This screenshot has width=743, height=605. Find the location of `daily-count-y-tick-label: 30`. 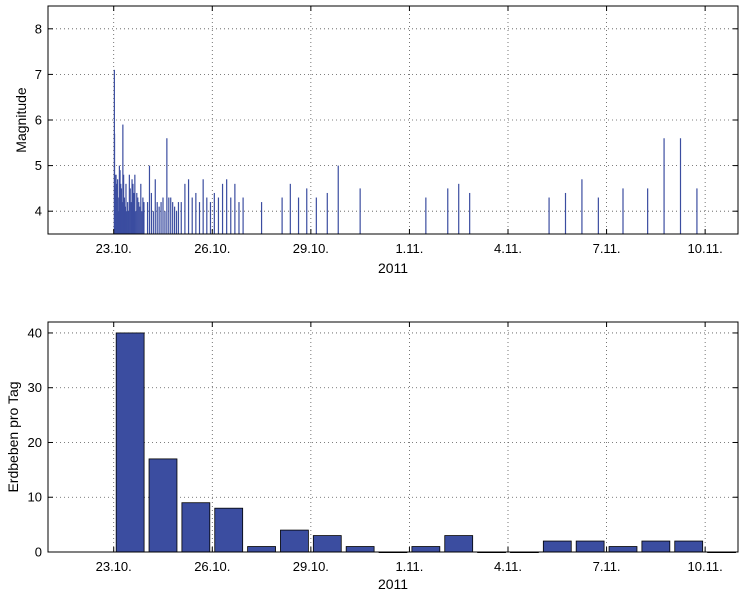

daily-count-y-tick-label: 30 is located at coordinates (35, 387).